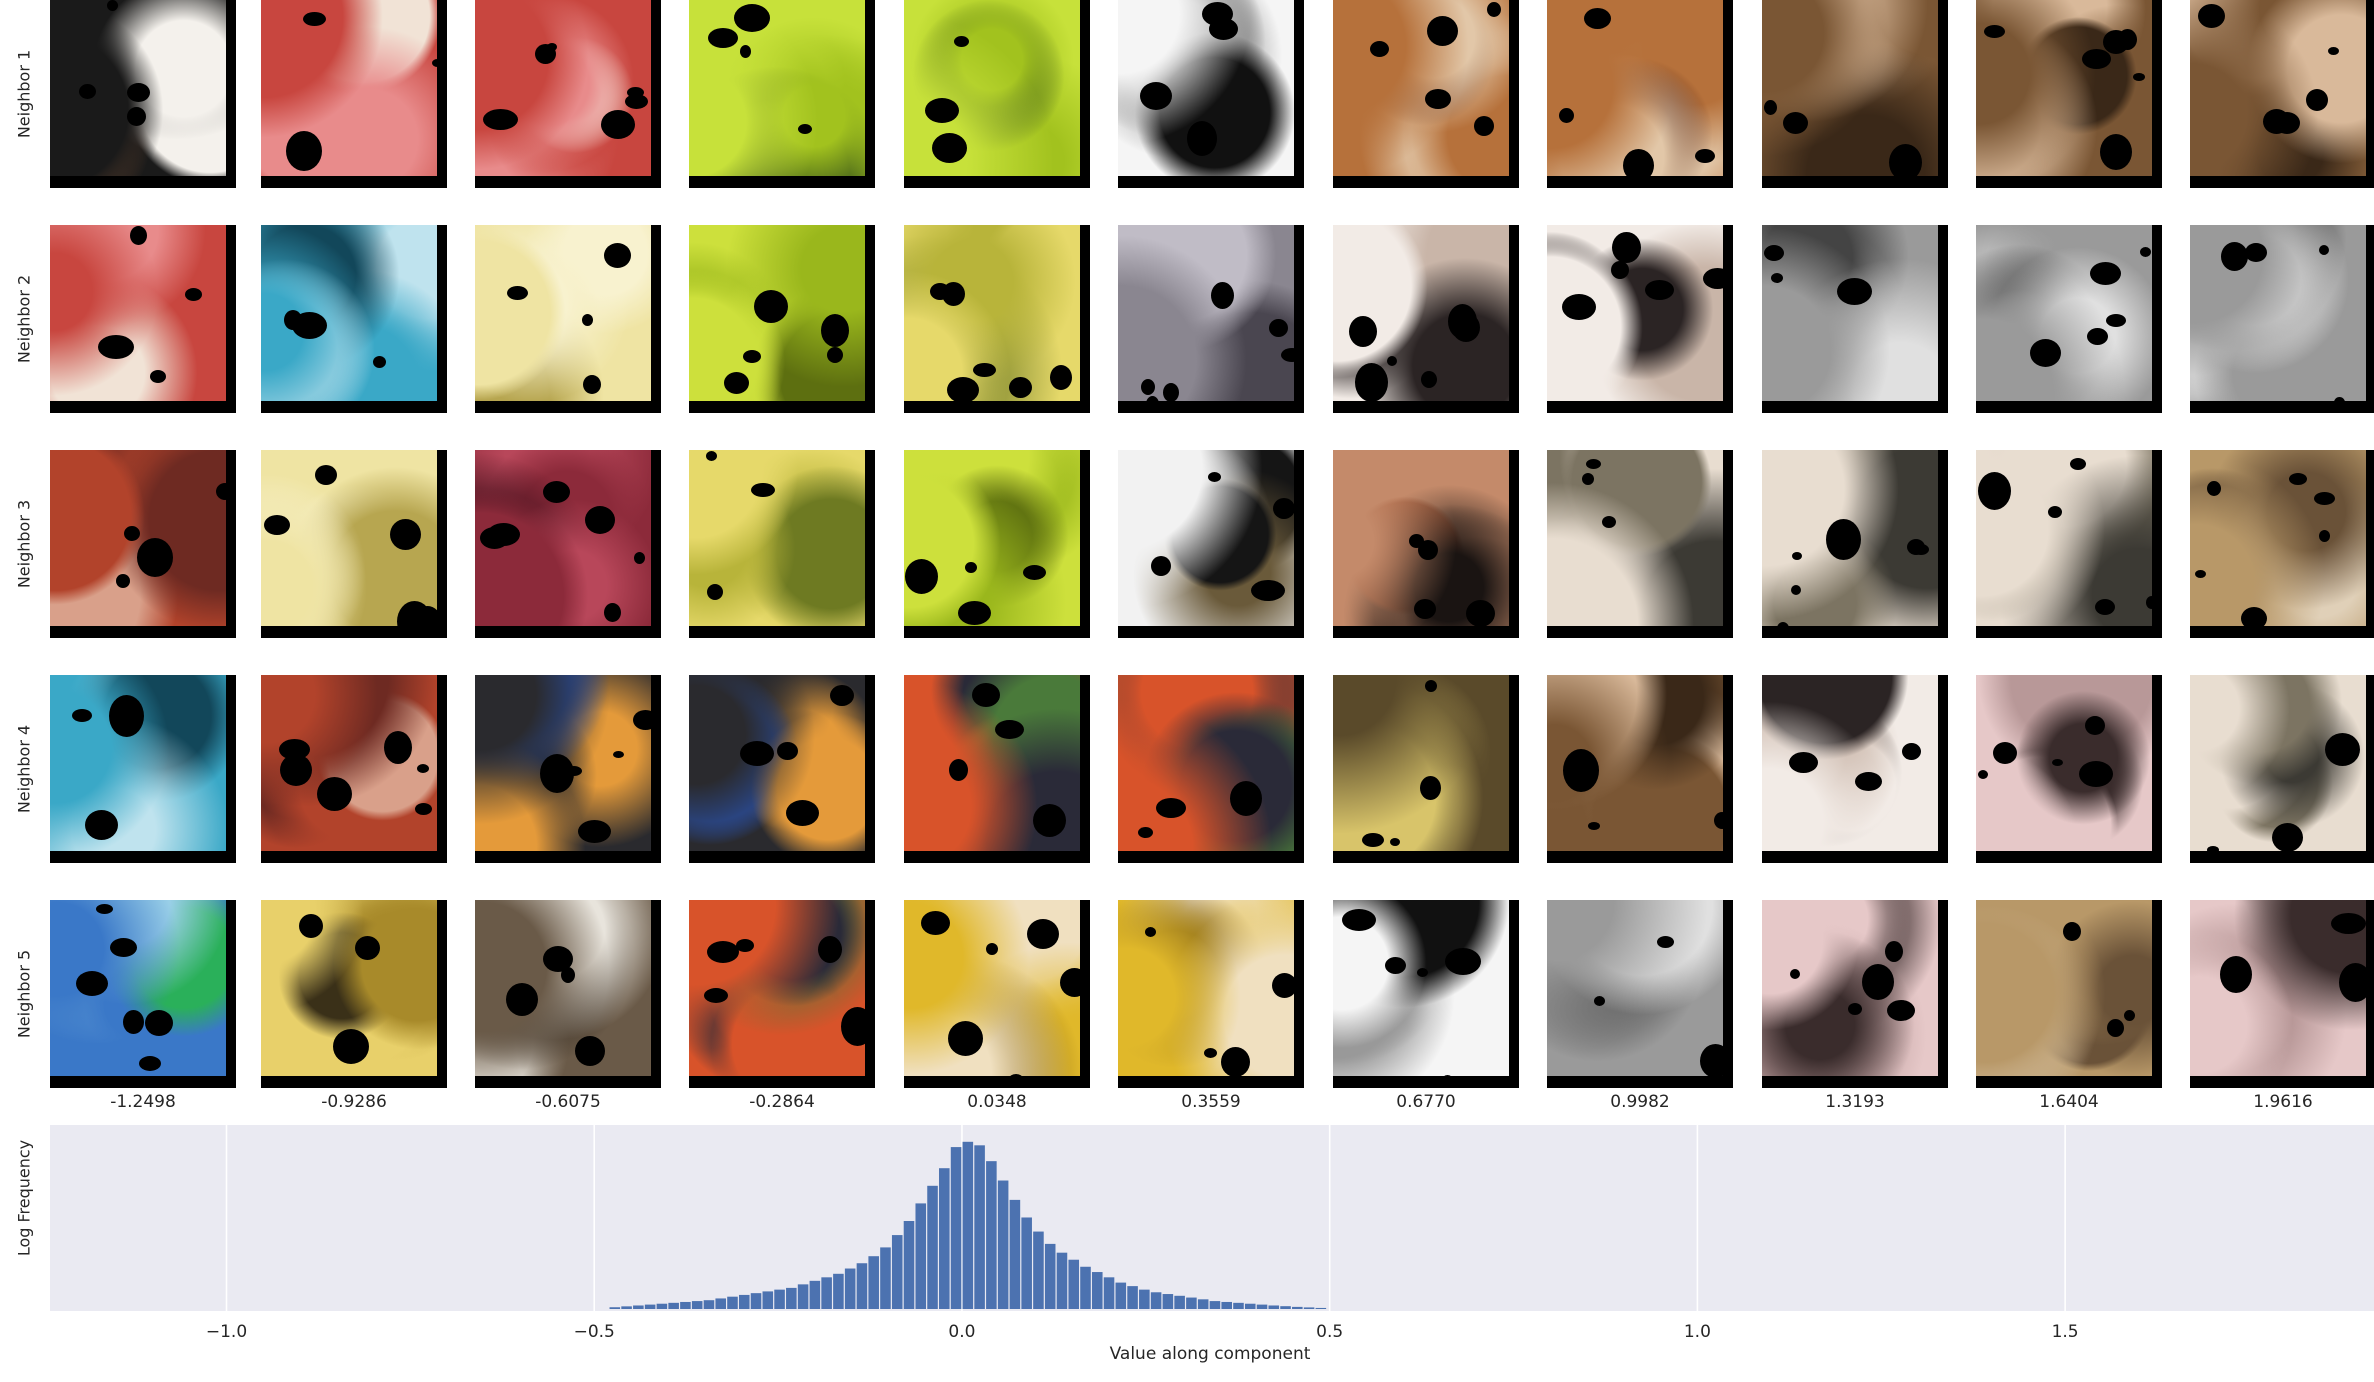  Describe the element at coordinates (1212, 1218) in the screenshot. I see `histogram-panel` at that location.